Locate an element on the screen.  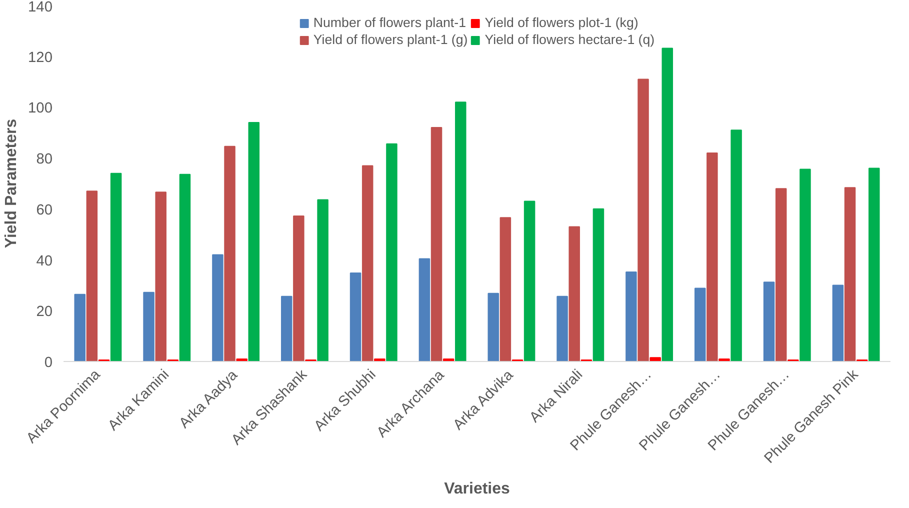
y-tick-label: 40 is located at coordinates (44, 261).